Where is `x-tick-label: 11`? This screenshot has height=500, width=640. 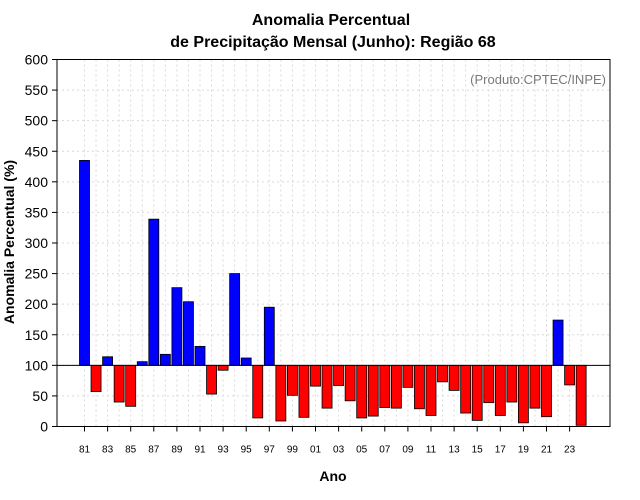
x-tick-label: 11 is located at coordinates (431, 450).